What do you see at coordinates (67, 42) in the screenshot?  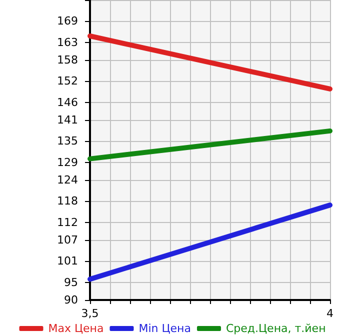 I see `y-tick-label: 163` at bounding box center [67, 42].